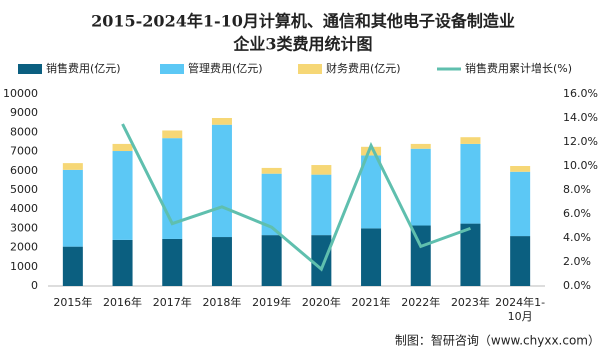  I want to click on x-tick-label: 2021年, so click(371, 302).